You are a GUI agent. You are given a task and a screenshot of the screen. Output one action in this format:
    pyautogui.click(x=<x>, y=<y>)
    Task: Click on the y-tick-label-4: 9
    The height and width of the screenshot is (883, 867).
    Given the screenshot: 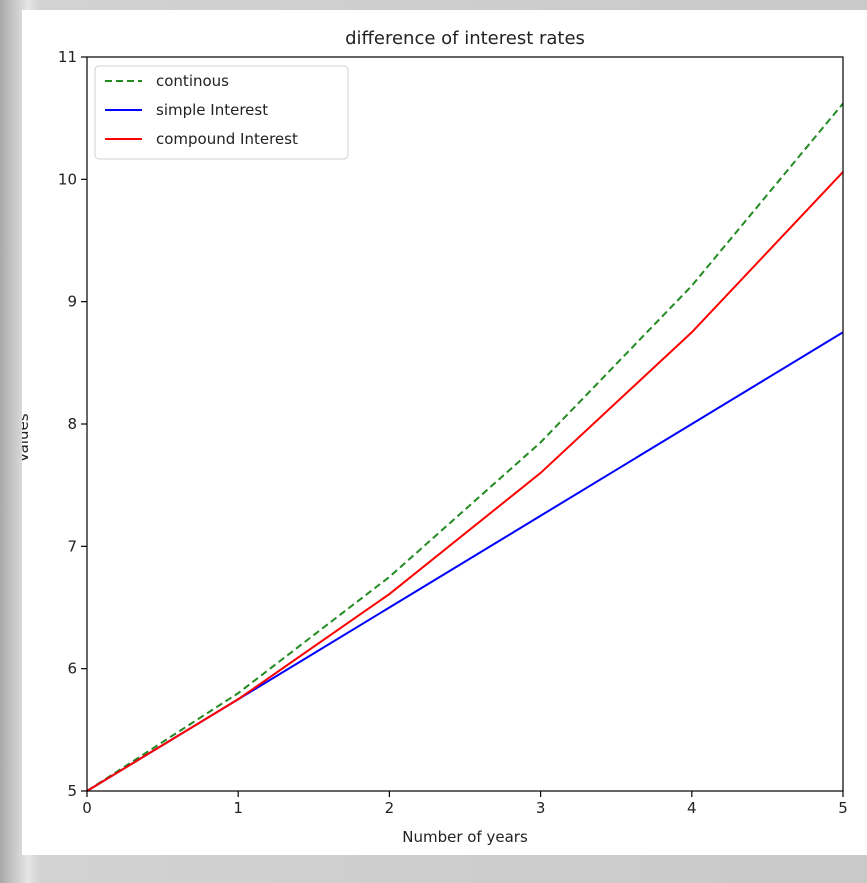 What is the action you would take?
    pyautogui.click(x=72, y=302)
    